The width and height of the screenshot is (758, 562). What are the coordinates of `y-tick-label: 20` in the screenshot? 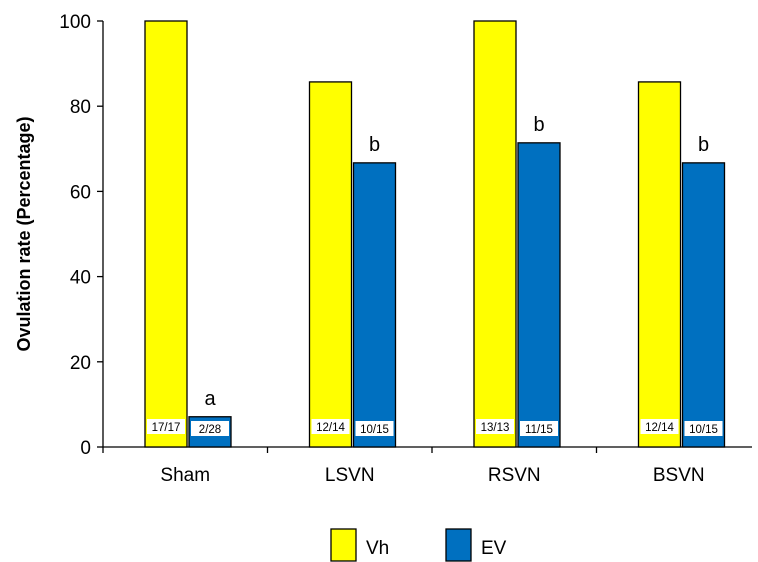 It's located at (80, 363).